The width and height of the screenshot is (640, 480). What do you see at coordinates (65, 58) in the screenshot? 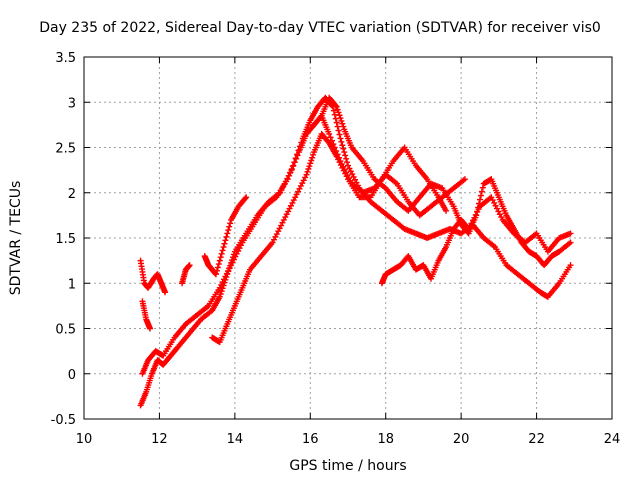
I see `y-tick-label: 3.5` at bounding box center [65, 58].